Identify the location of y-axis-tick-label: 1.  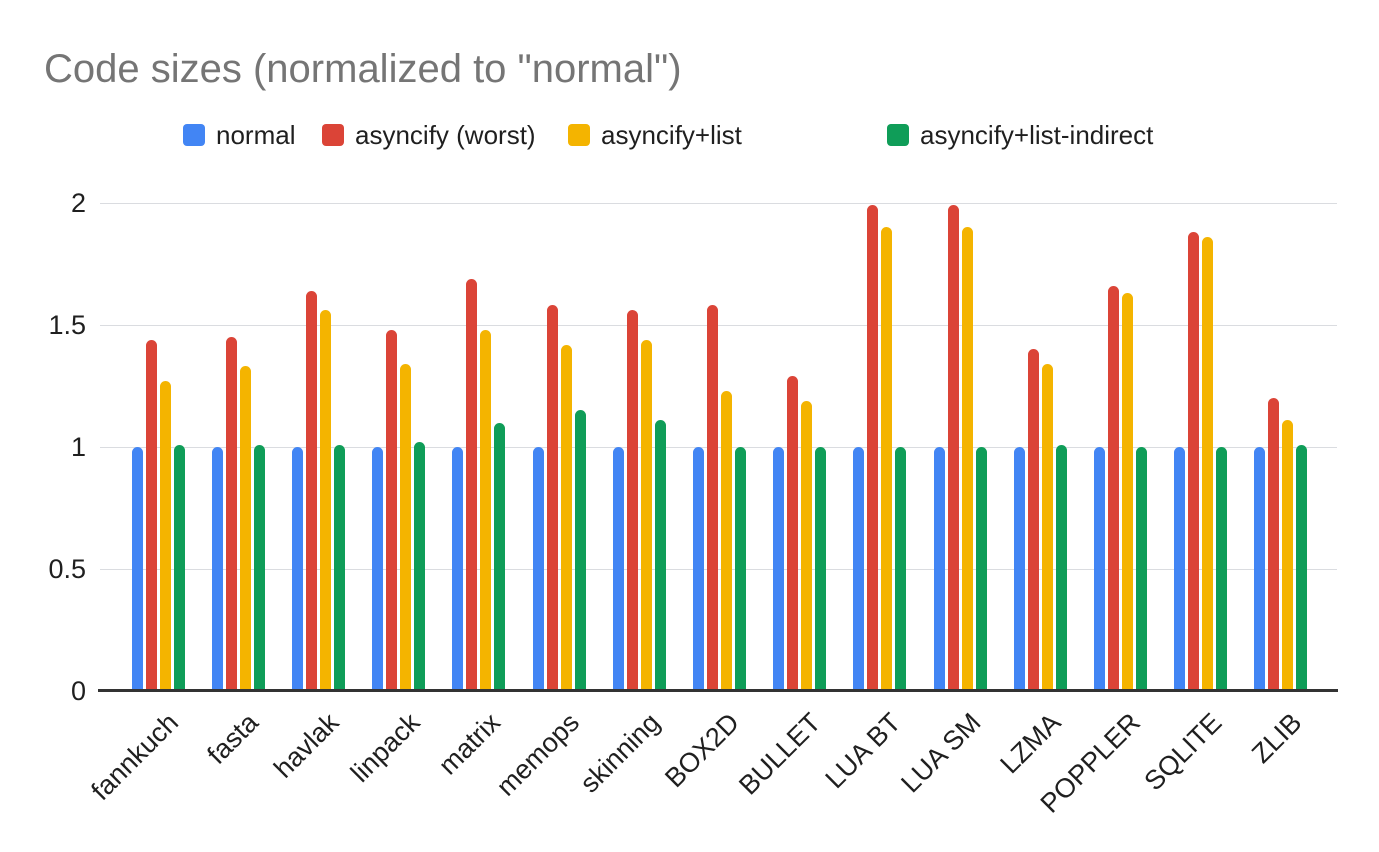
(78, 447).